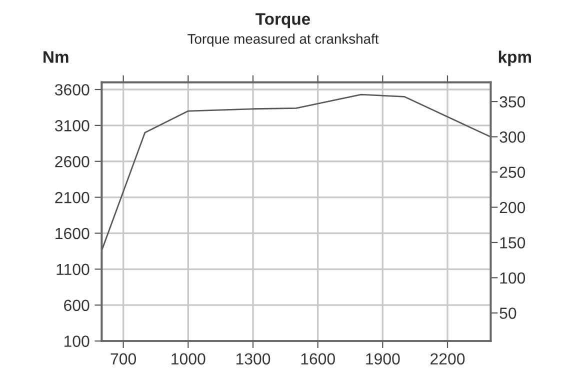 This screenshot has height=380, width=566. What do you see at coordinates (508, 313) in the screenshot?
I see `y2-tick-label: 50` at bounding box center [508, 313].